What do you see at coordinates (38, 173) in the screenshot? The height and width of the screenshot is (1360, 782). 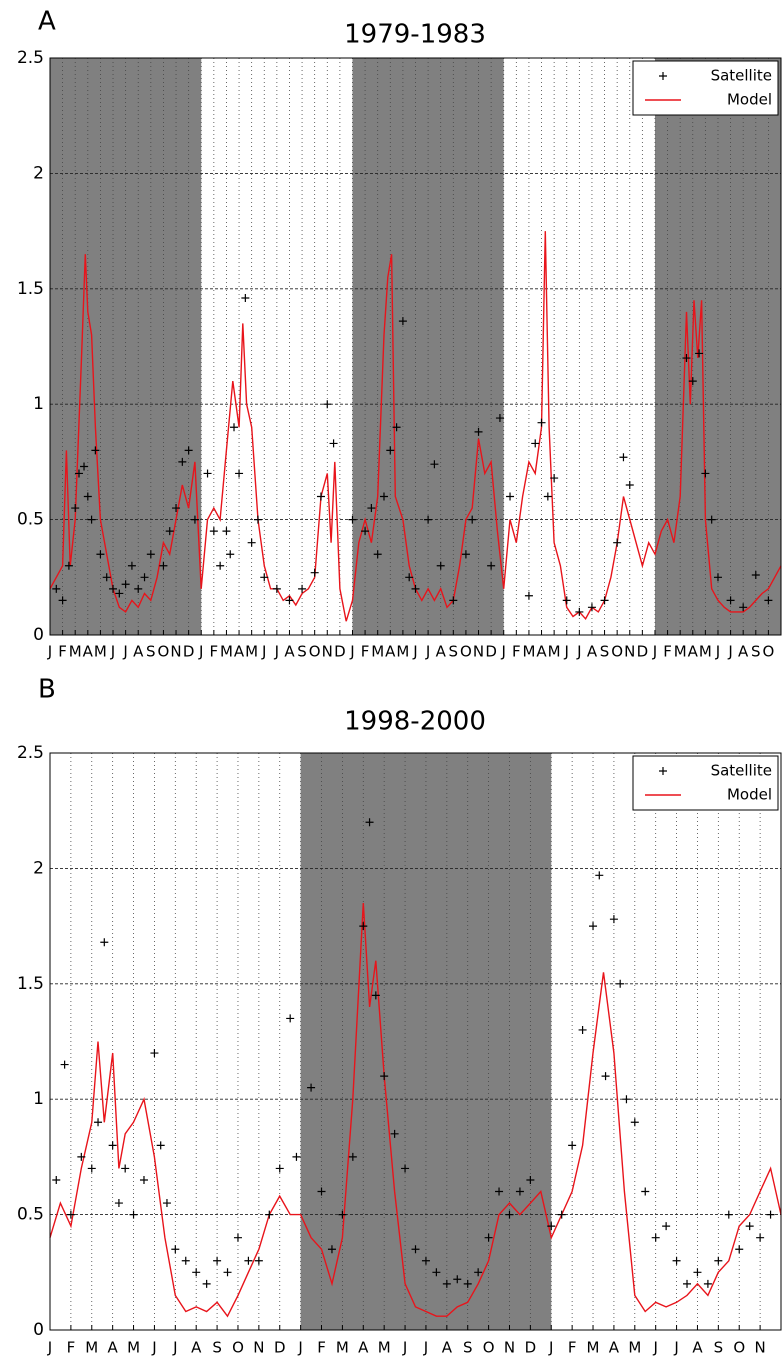 I see `y-tick-label: 2` at bounding box center [38, 173].